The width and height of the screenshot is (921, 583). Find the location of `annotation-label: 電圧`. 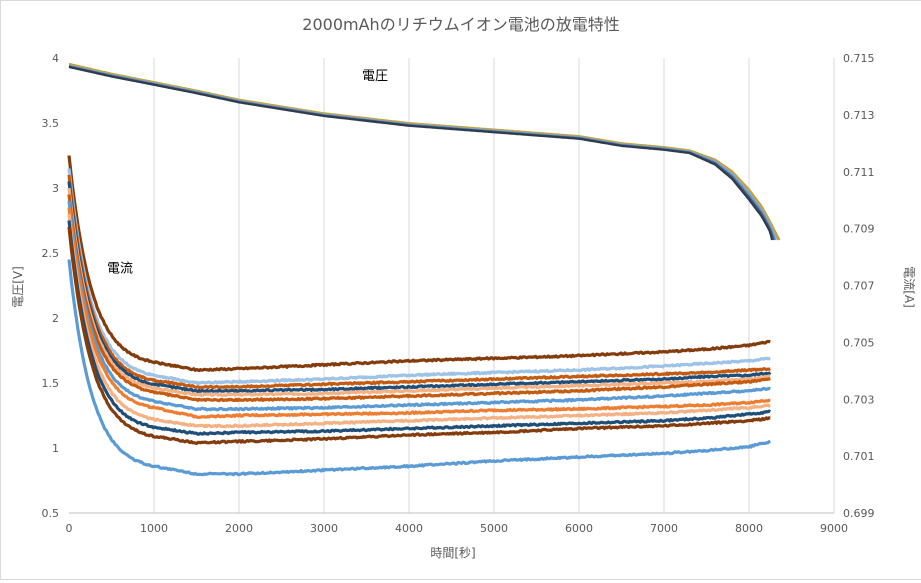

annotation-label: 電圧 is located at coordinates (375, 76).